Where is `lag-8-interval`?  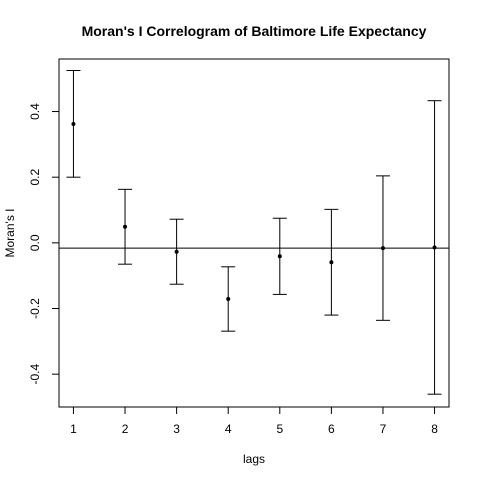
lag-8-interval is located at coordinates (434, 247).